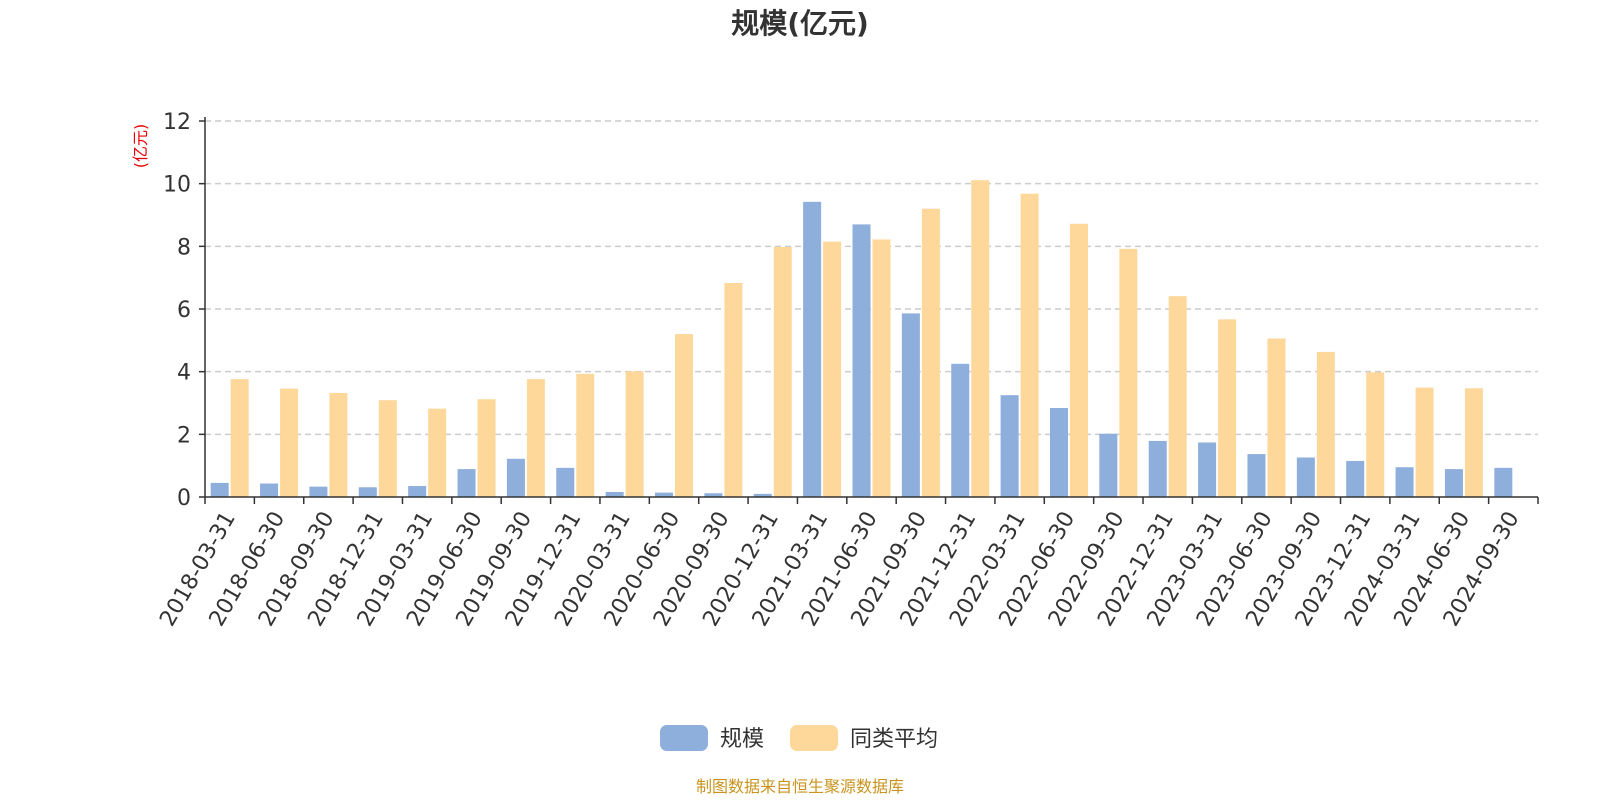 Image resolution: width=1600 pixels, height=800 pixels. Describe the element at coordinates (800, 786) in the screenshot. I see `data-source-note: 制图数据来自恒生聚源数据库` at that location.